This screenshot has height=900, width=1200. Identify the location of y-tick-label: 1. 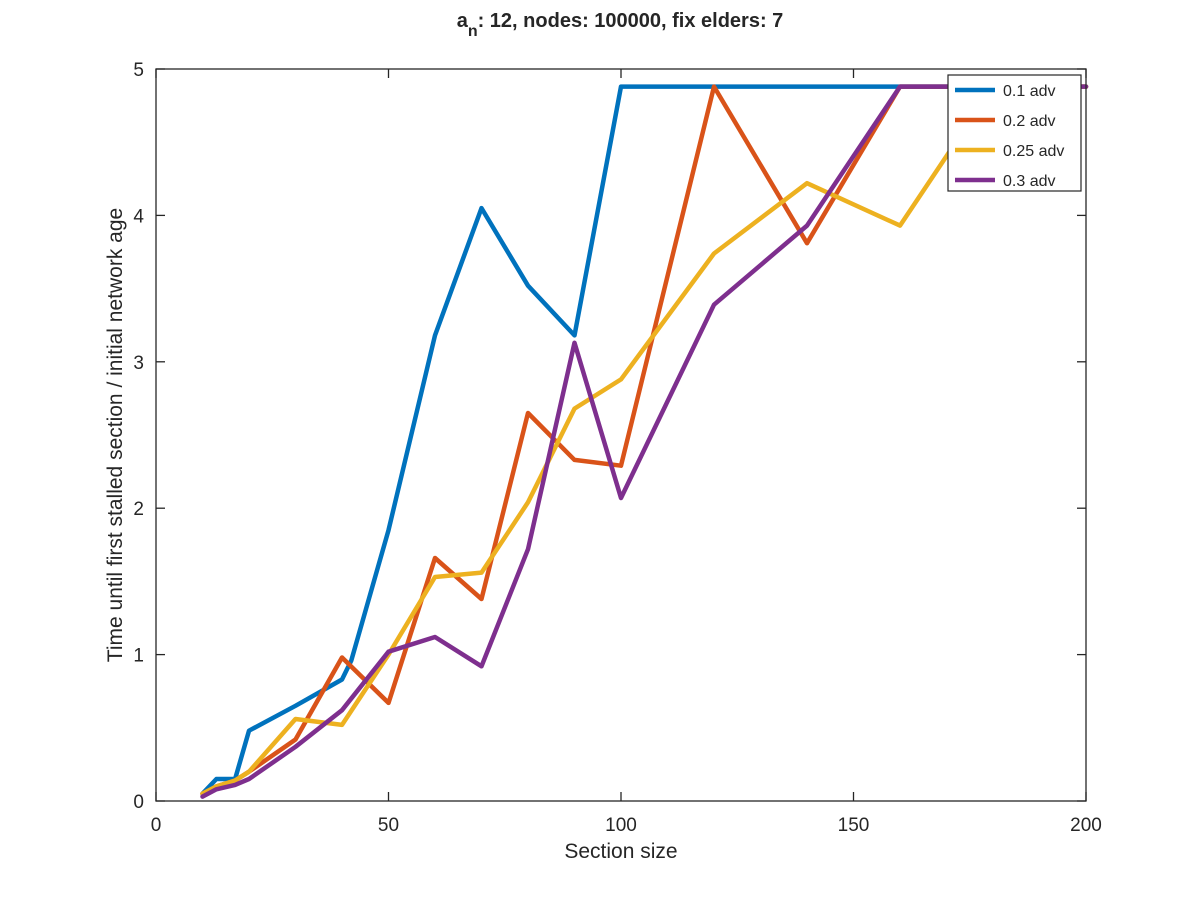
(138, 656).